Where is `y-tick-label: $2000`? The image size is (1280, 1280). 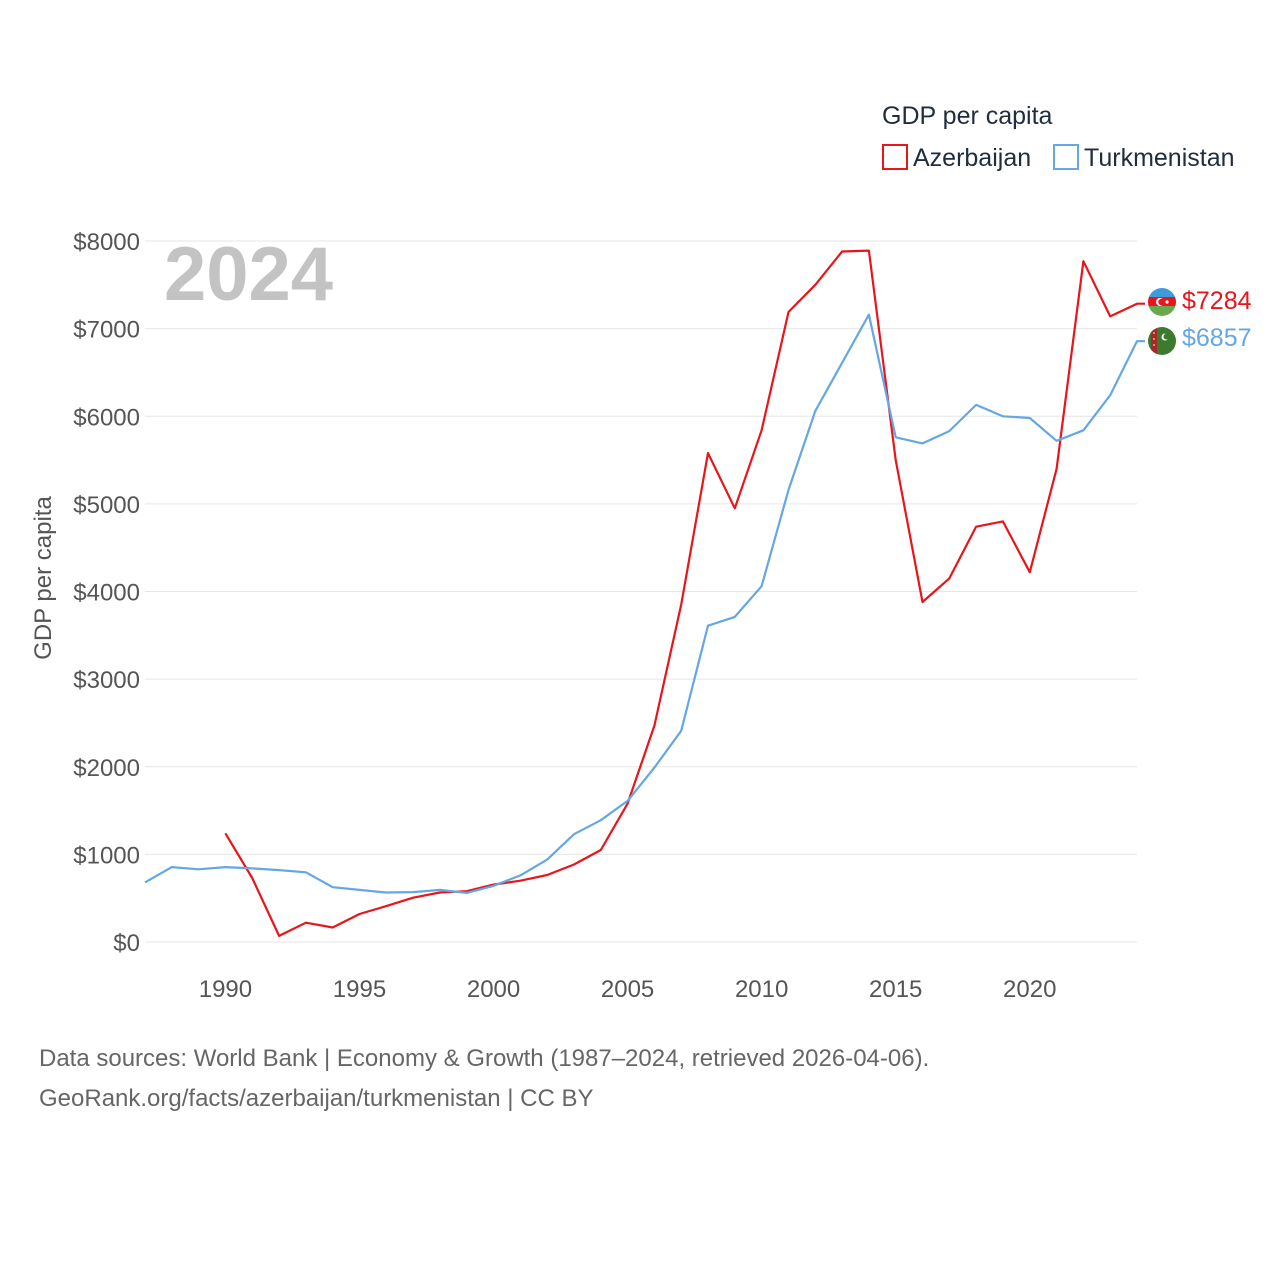 y-tick-label: $2000 is located at coordinates (106, 768).